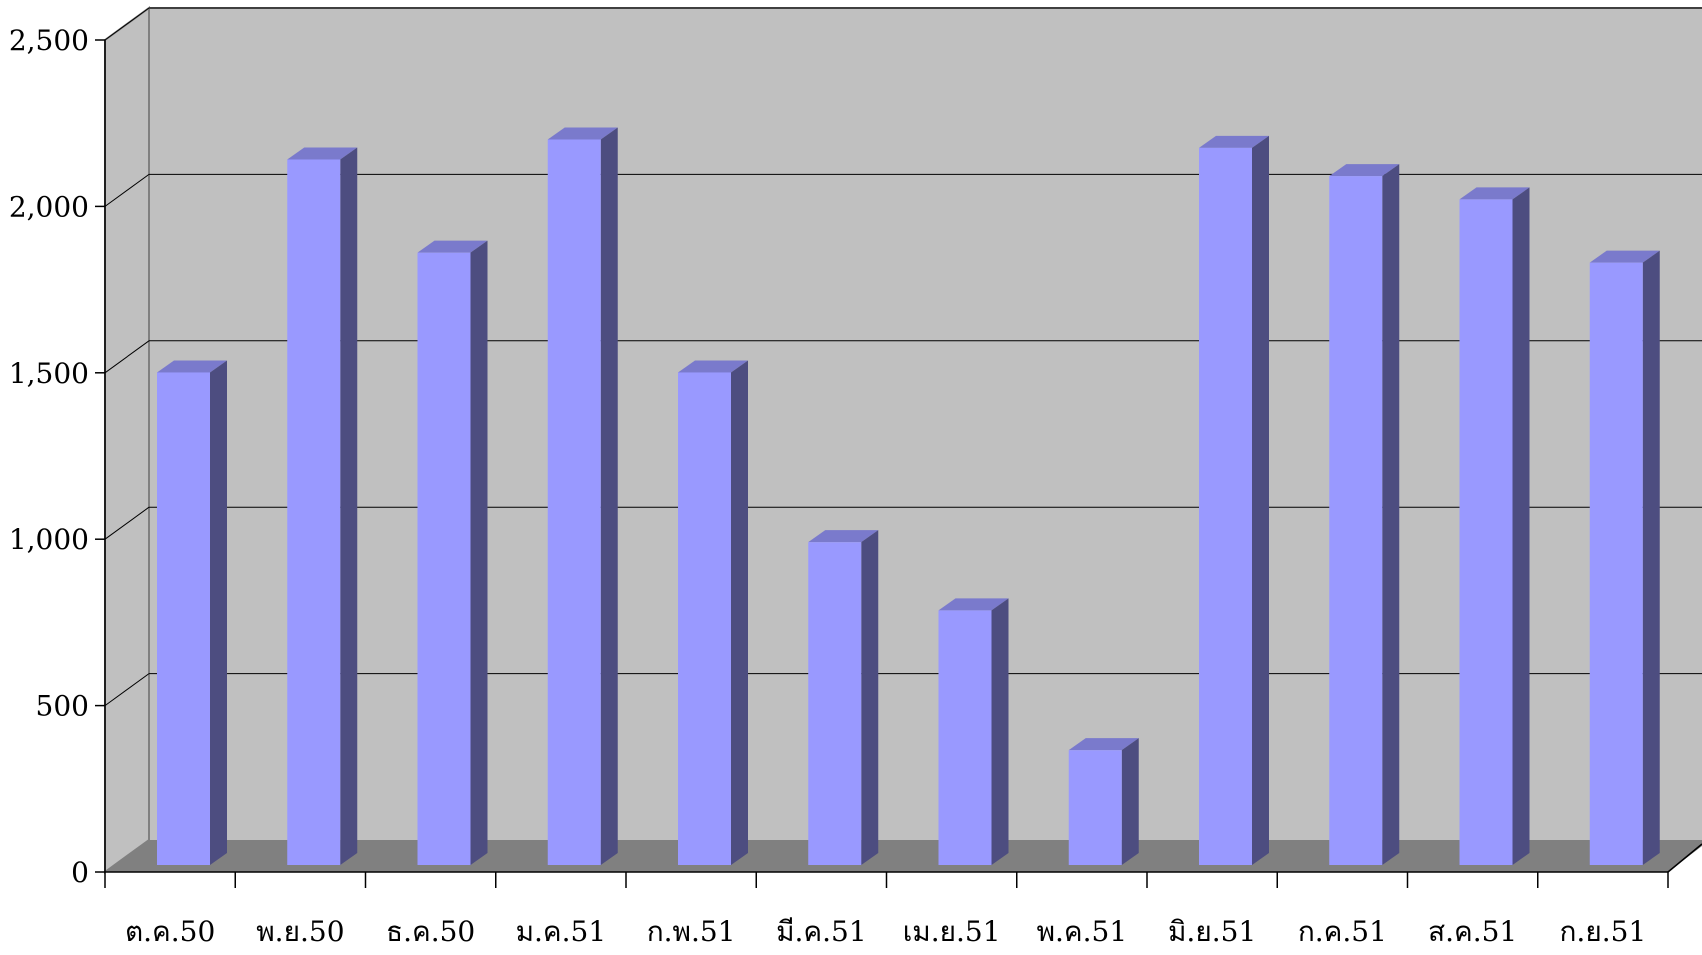 Image resolution: width=1702 pixels, height=955 pixels. I want to click on x-tick-label: ก.ย.51, so click(1602, 931).